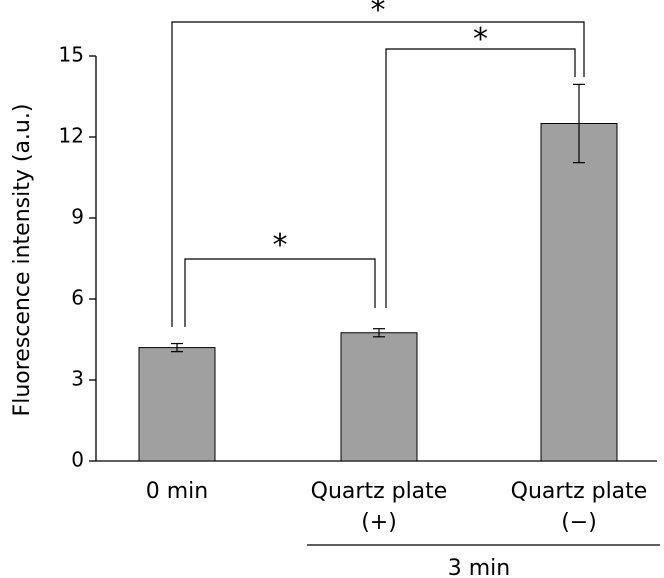 This screenshot has width=664, height=578. I want to click on y-tick-label: 15, so click(71, 55).